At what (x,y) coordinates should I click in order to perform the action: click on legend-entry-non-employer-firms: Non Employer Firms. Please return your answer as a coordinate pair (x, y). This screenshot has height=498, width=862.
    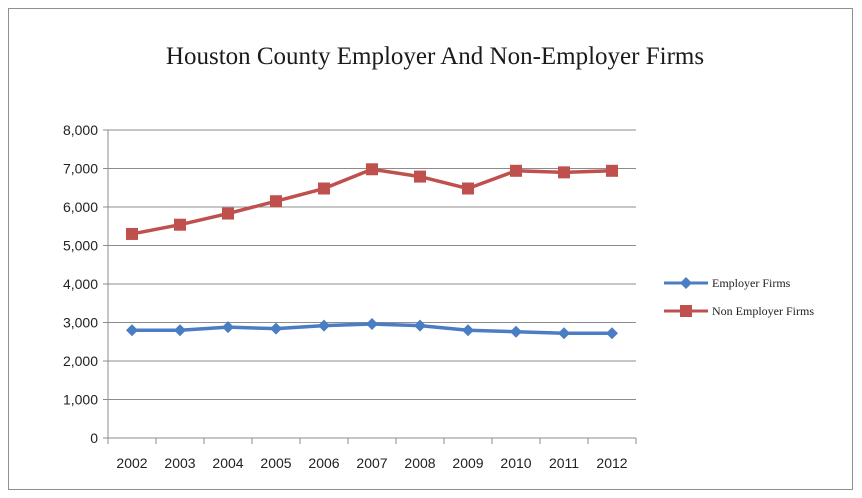
    Looking at the image, I should click on (739, 311).